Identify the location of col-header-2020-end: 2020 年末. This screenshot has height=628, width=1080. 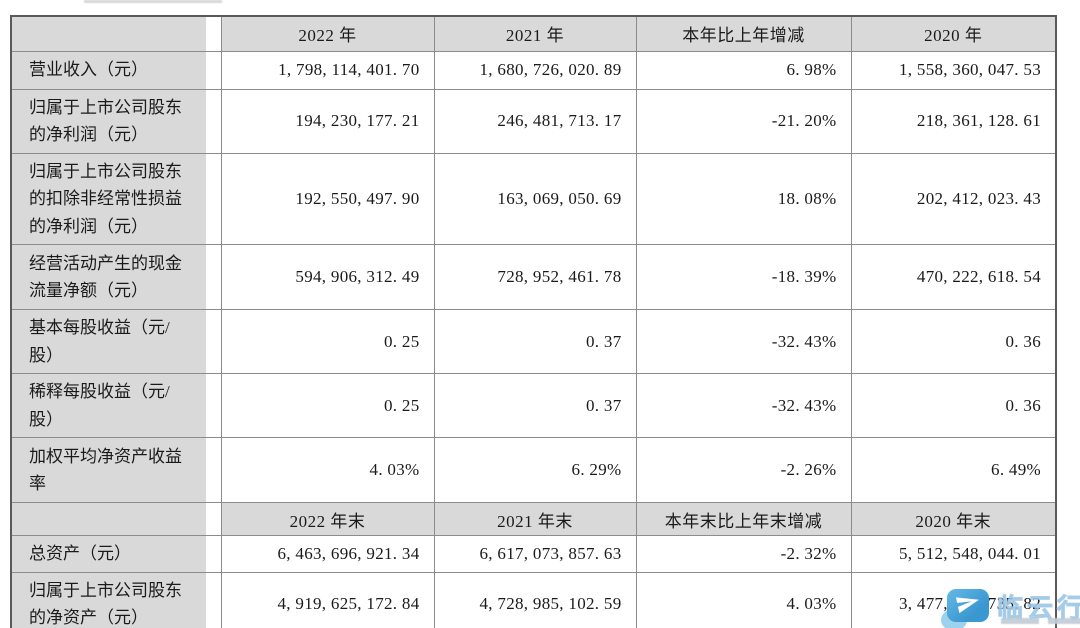
(953, 519).